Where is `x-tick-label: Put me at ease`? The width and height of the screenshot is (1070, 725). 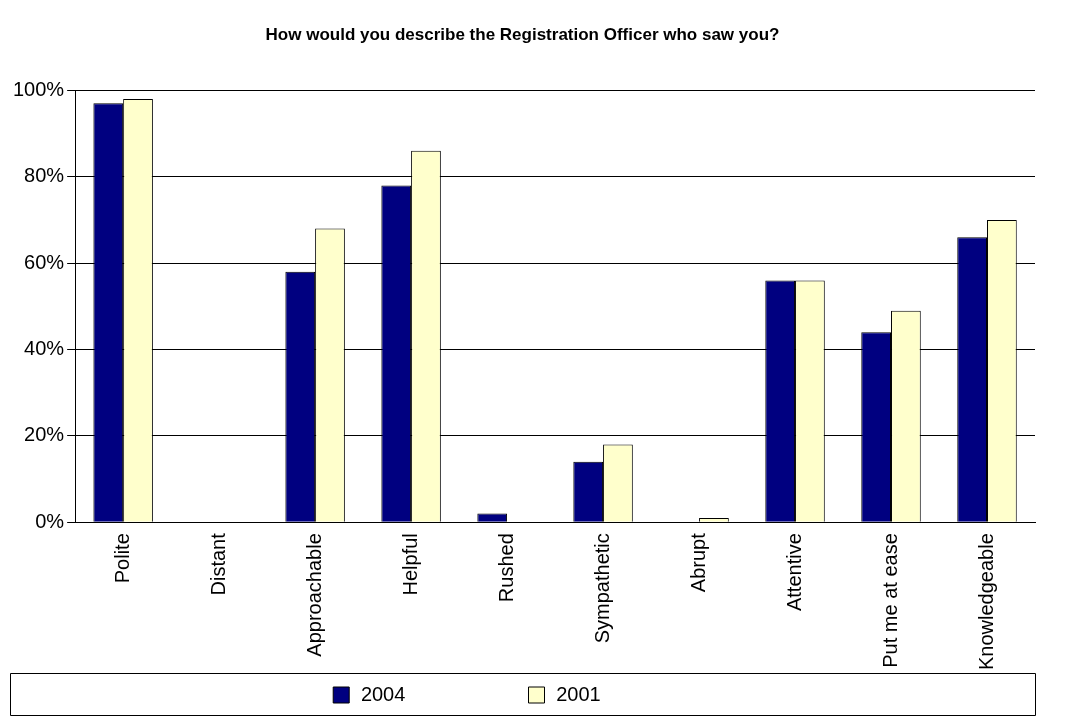
x-tick-label: Put me at ease is located at coordinates (889, 600).